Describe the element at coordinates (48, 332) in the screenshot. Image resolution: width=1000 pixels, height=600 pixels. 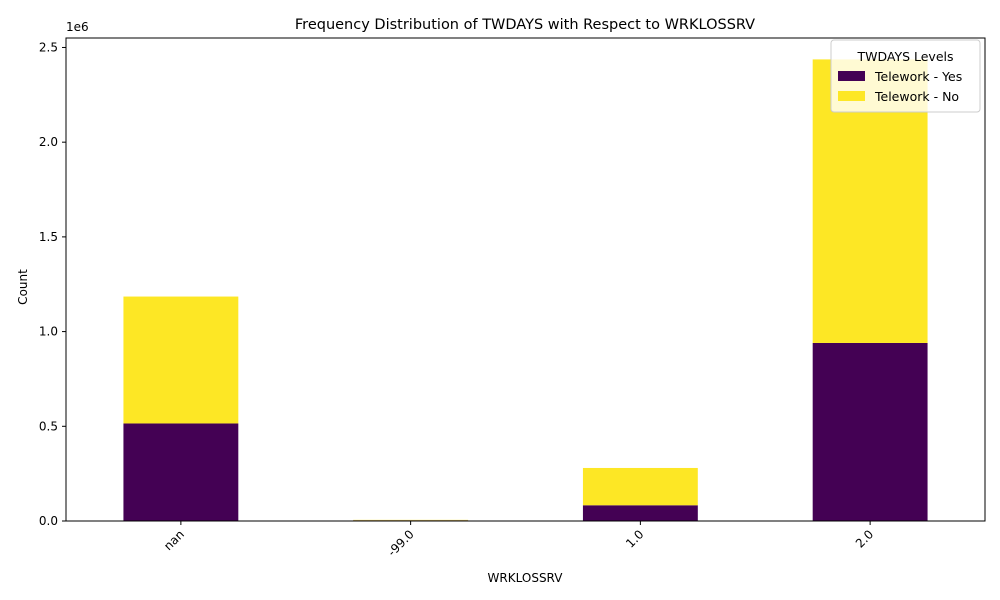
I see `y-tick-label: 1.0` at that location.